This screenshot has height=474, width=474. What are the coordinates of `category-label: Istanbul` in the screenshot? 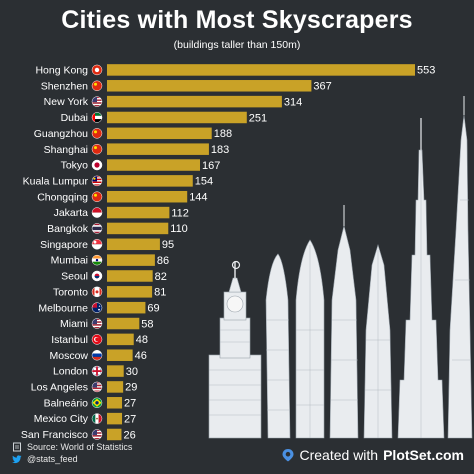 It's located at (69, 340).